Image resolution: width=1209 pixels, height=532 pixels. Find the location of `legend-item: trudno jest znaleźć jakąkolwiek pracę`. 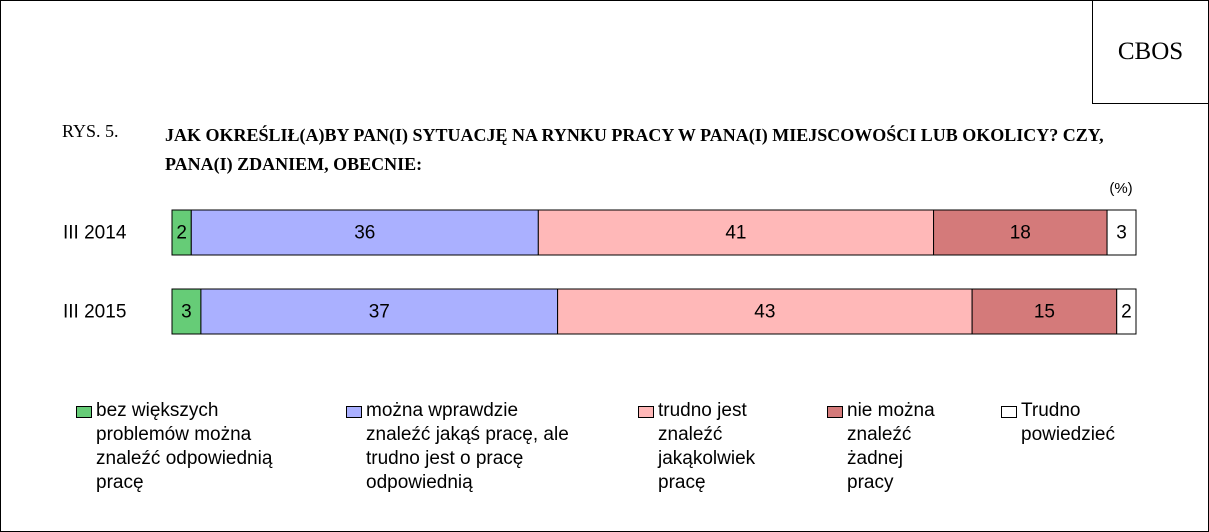

legend-item: trudno jest znaleźć jakąkolwiek pracę is located at coordinates (698, 447).